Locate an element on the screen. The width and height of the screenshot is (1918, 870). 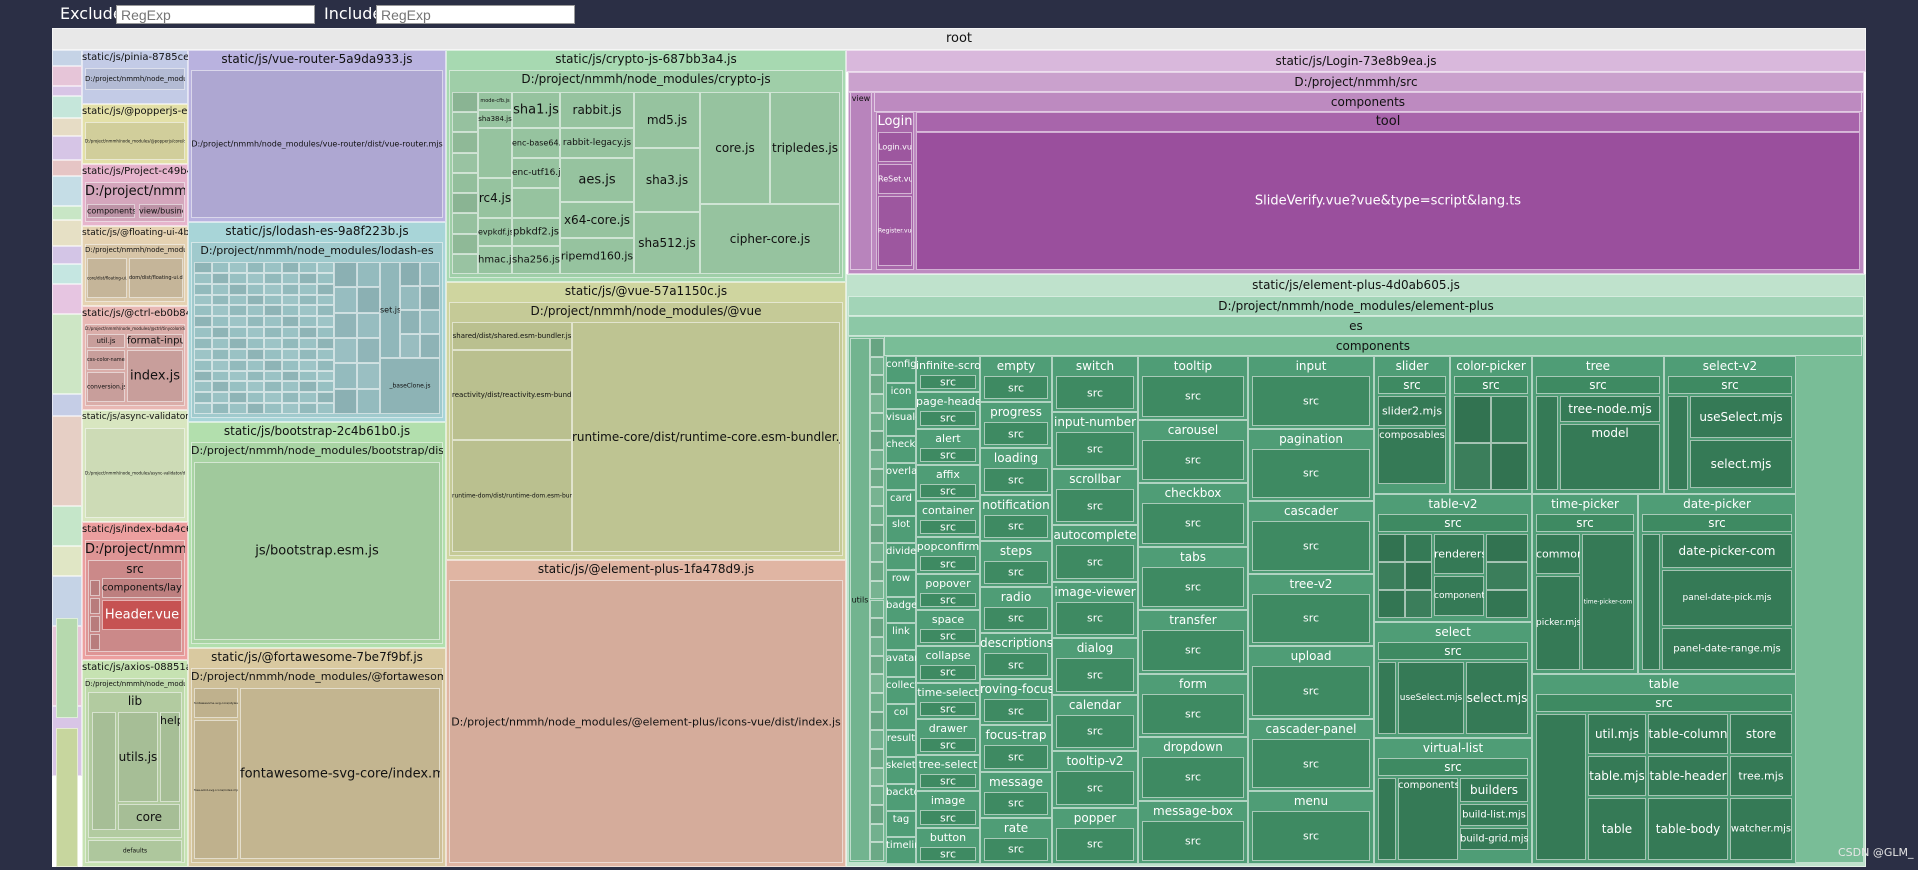
crypto-sha512: sha512.js is located at coordinates (667, 243).